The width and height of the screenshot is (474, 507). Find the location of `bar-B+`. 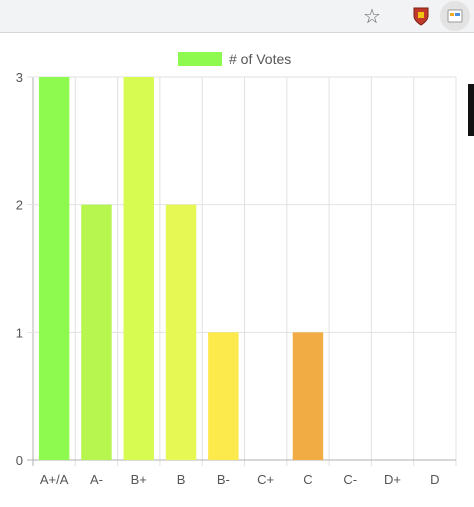

bar-B+ is located at coordinates (138, 268).